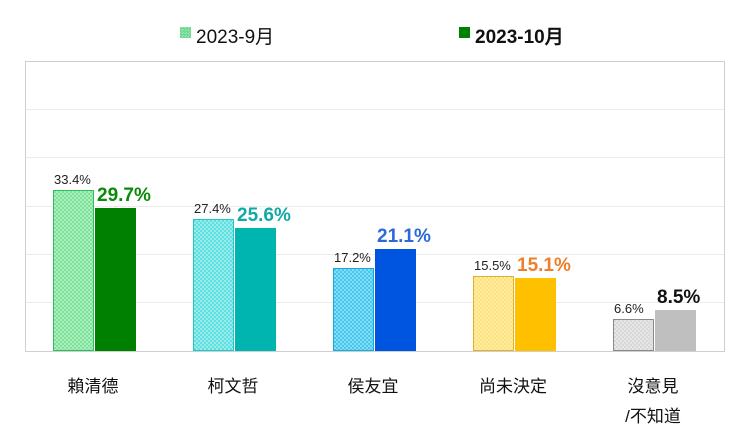 The image size is (750, 445). I want to click on value-label-2023-10: 8.5%, so click(679, 298).